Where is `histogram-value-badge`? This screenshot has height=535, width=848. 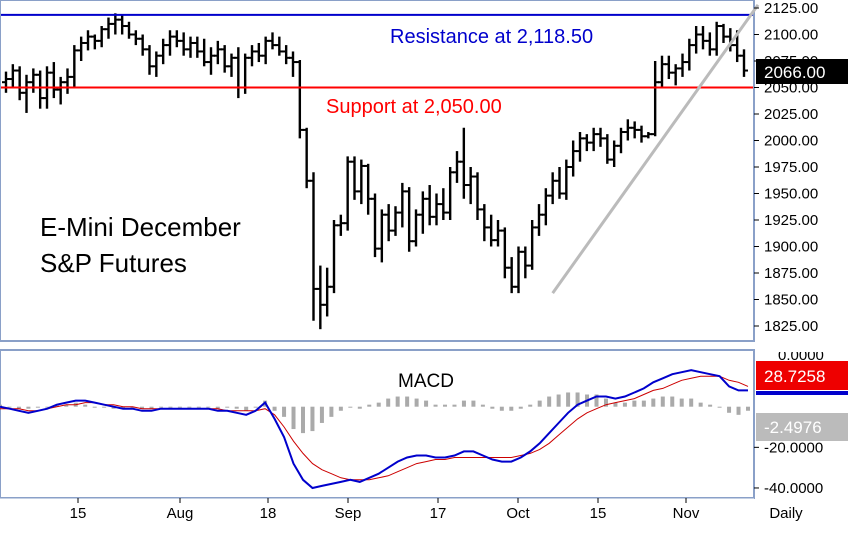 histogram-value-badge is located at coordinates (802, 427).